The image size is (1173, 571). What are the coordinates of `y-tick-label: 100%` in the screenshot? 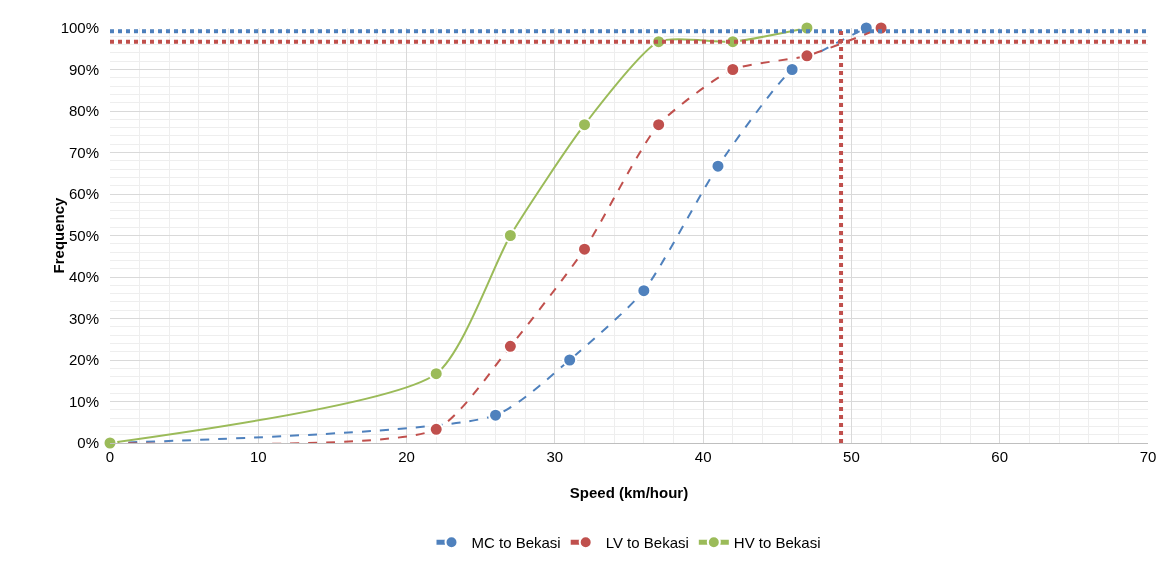 It's located at (79, 28).